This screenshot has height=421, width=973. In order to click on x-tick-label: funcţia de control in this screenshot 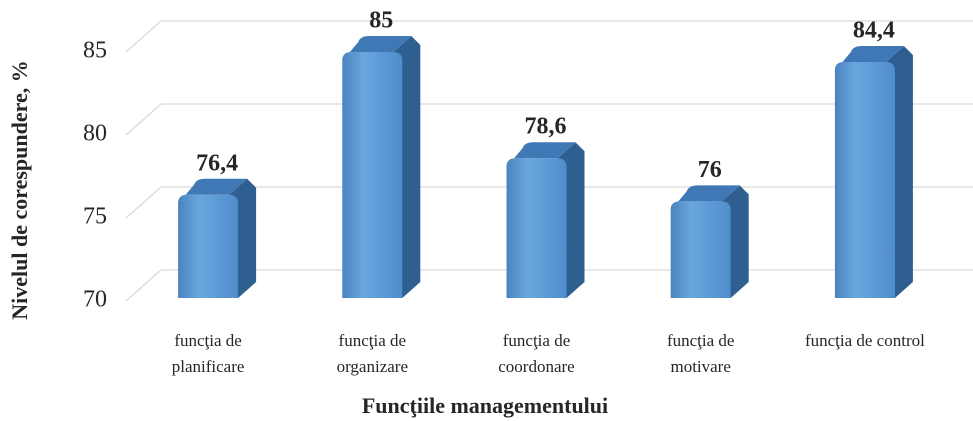, I will do `click(864, 340)`.